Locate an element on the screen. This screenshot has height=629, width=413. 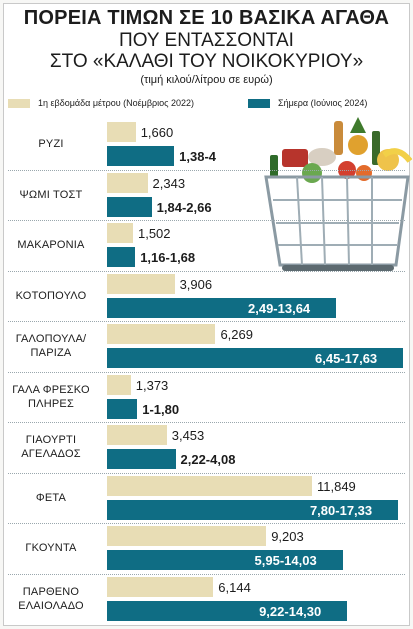
category-label-line: ΡΥΖΙ is located at coordinates (51, 144).